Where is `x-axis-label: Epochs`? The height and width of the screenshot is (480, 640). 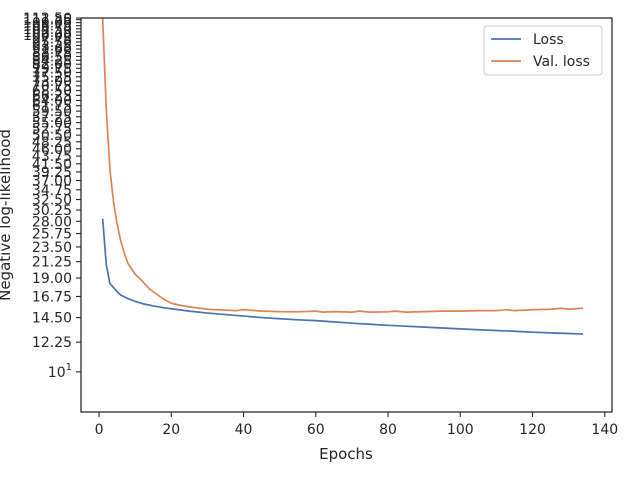 x-axis-label: Epochs is located at coordinates (346, 454).